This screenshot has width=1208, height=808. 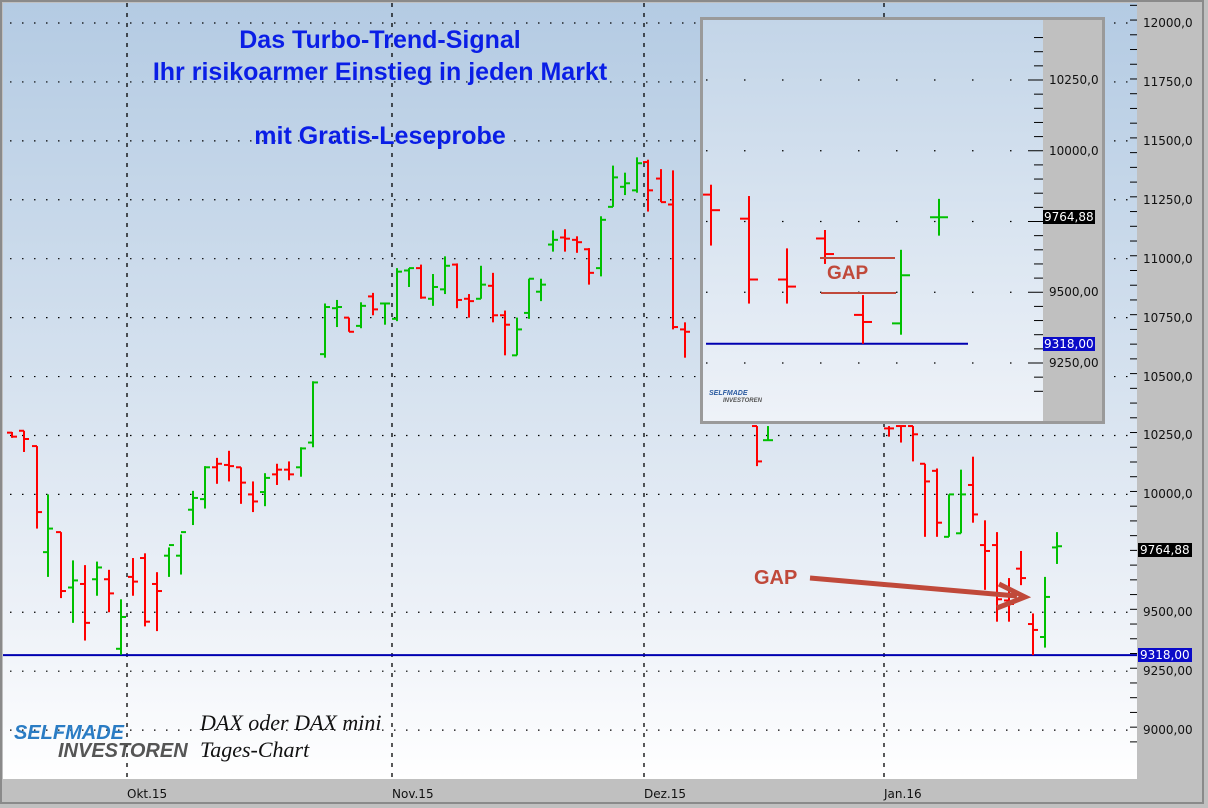 I want to click on x-tick-label: Nov.15, so click(x=413, y=794).